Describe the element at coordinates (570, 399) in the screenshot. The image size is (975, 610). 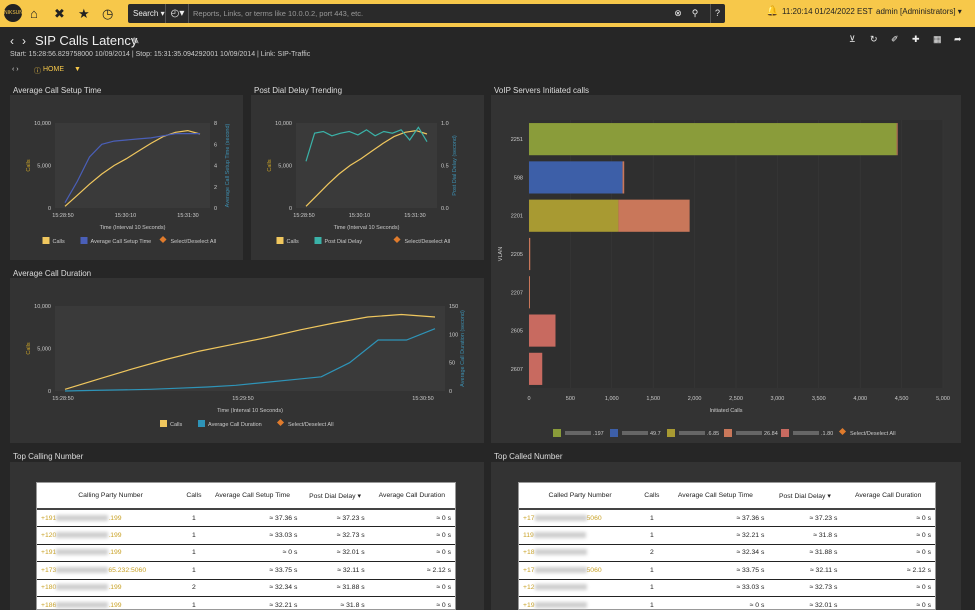
I see `x-tick-label: 500` at that location.